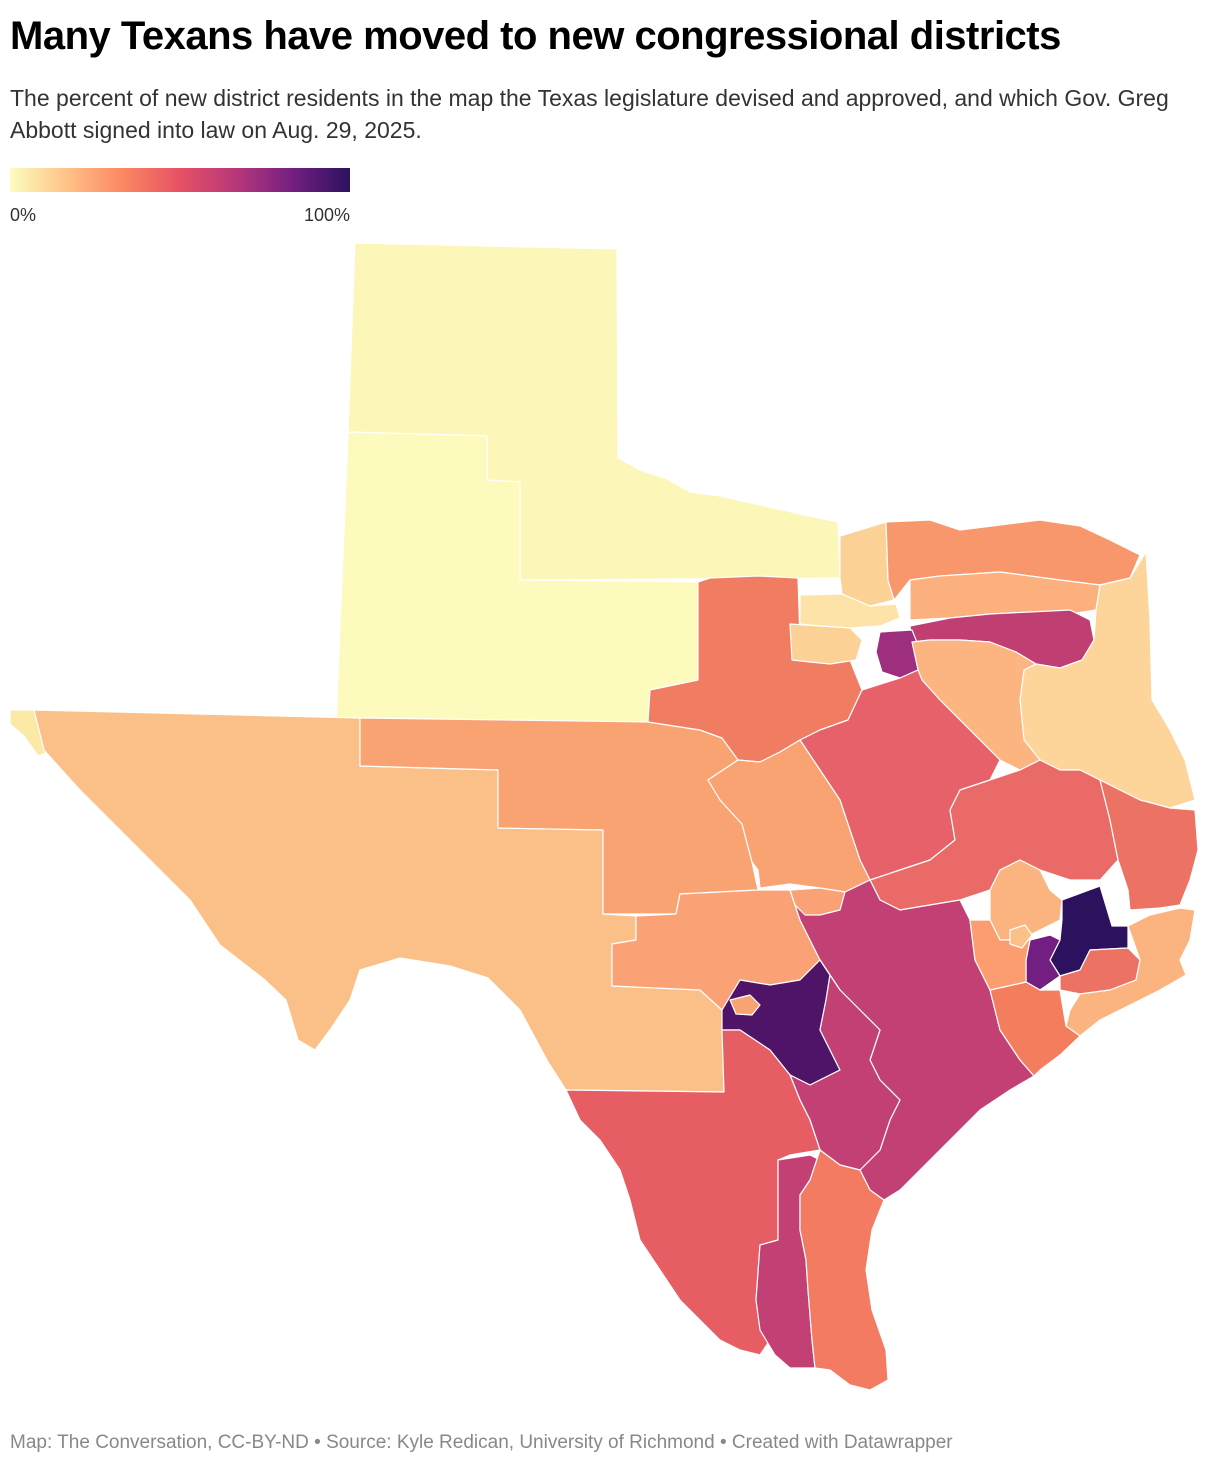 Image resolution: width=1220 pixels, height=1468 pixels. What do you see at coordinates (1021, 936) in the screenshot?
I see `district-far-southwest` at bounding box center [1021, 936].